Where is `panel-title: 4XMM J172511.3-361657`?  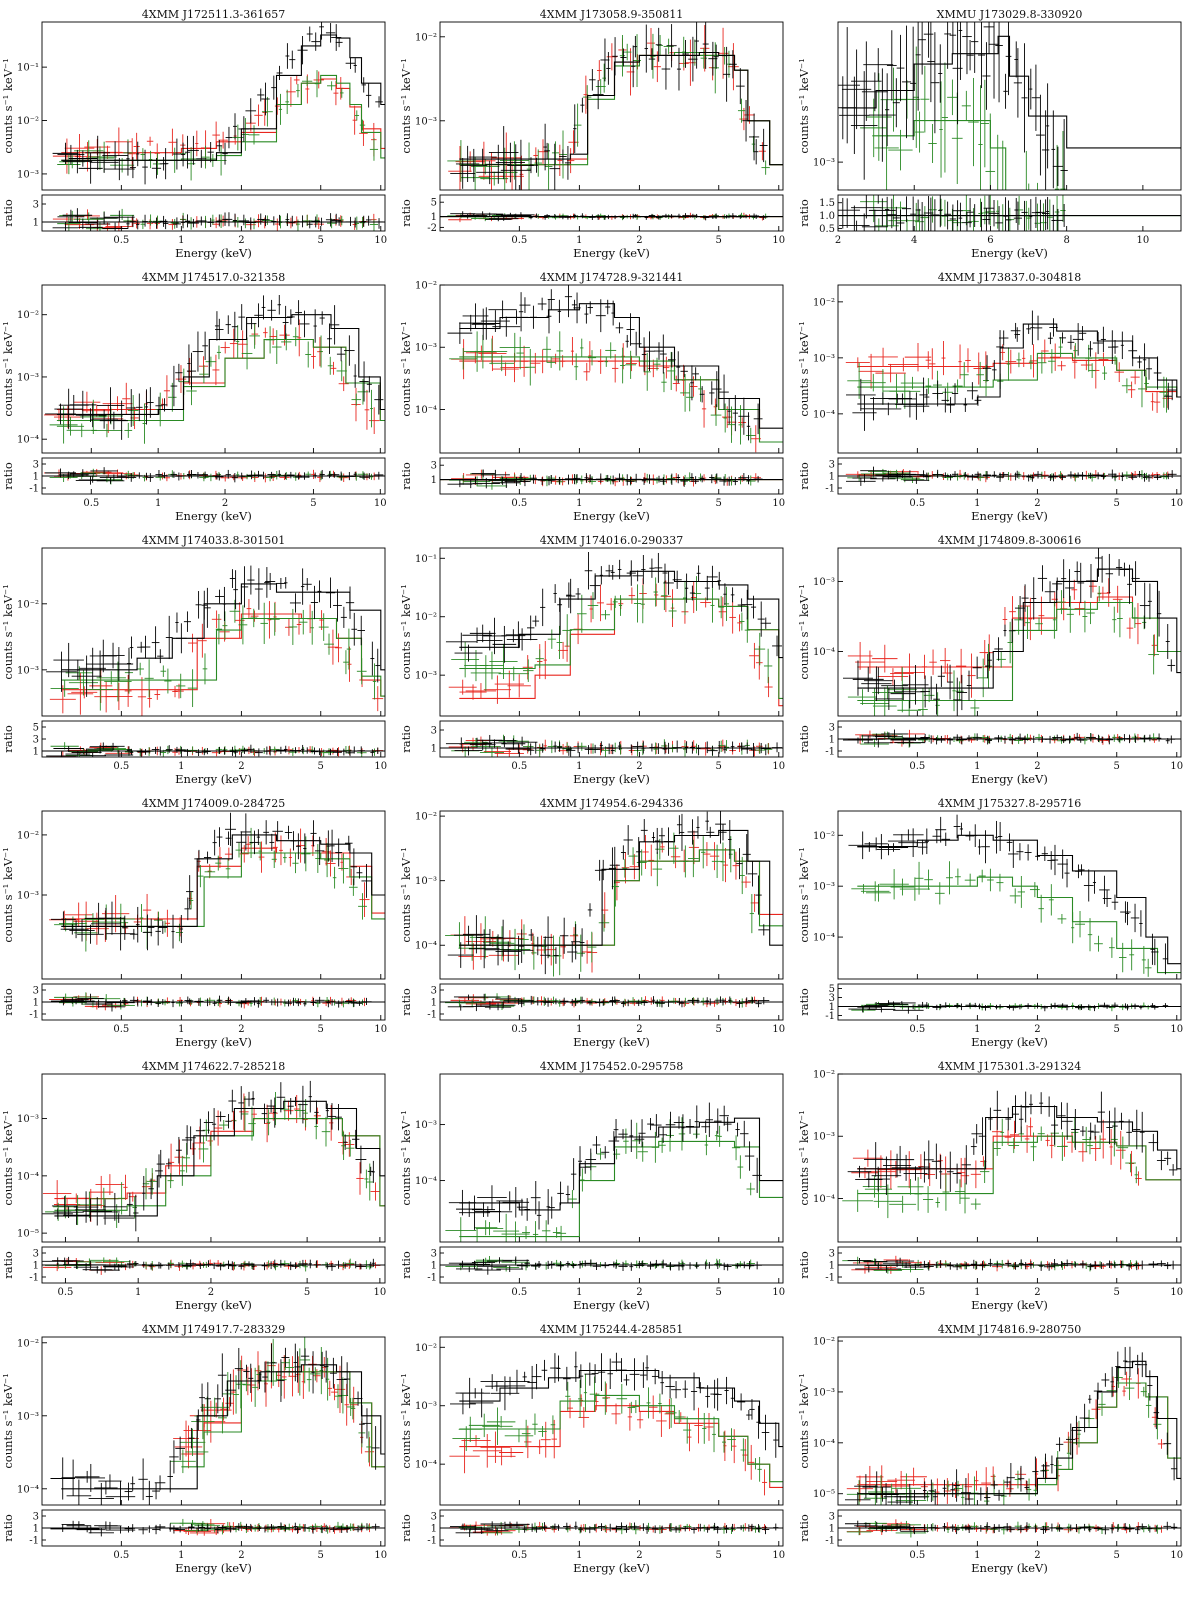 panel-title: 4XMM J172511.3-361657 is located at coordinates (213, 14).